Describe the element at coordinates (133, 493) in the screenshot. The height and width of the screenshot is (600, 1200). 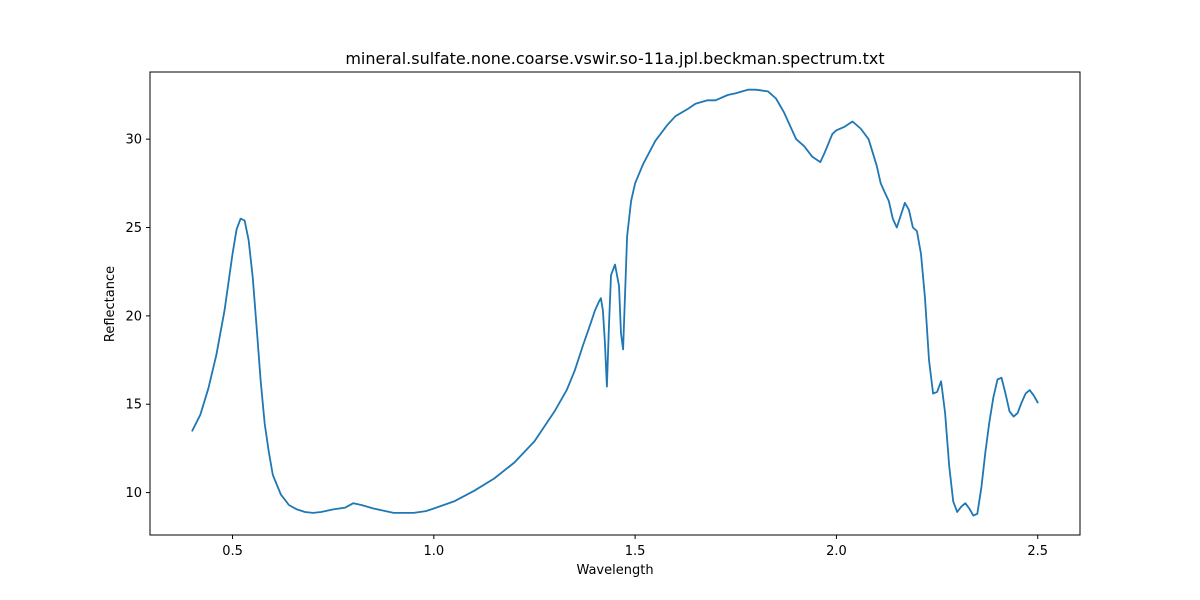
I see `y-tick-label: 10` at that location.